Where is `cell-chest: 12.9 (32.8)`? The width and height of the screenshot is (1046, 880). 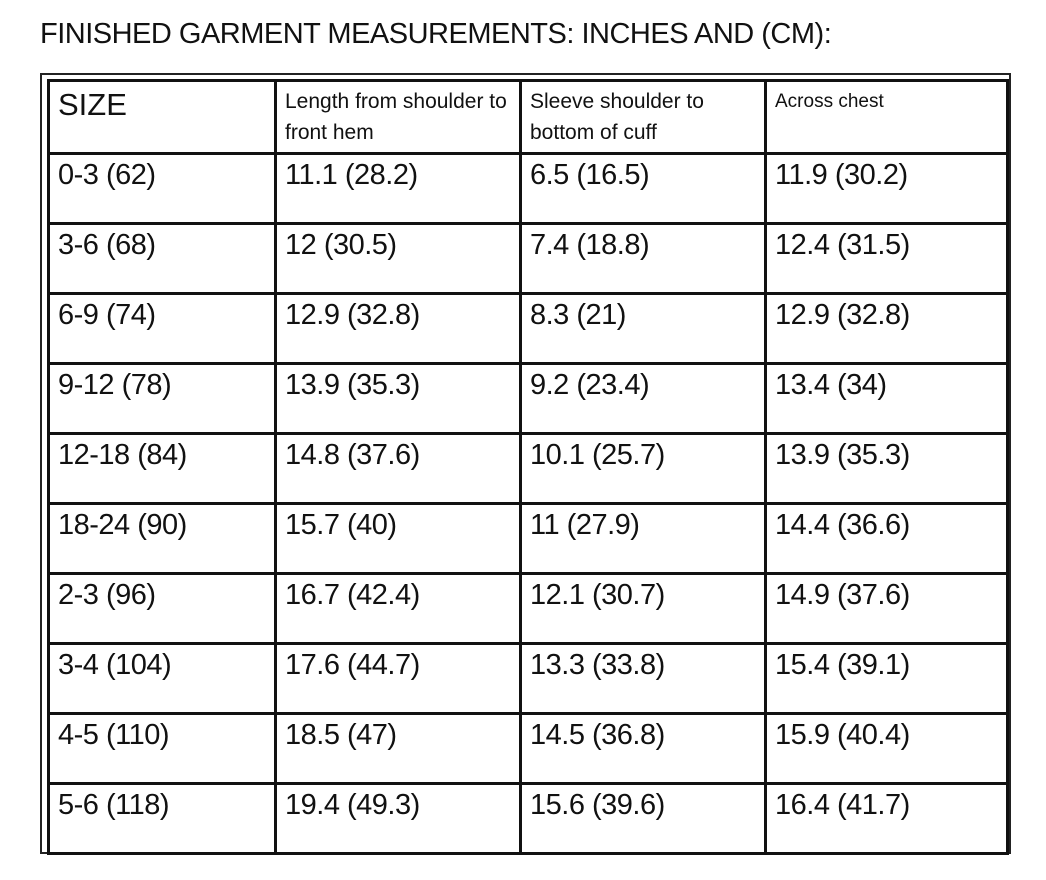 cell-chest: 12.9 (32.8) is located at coordinates (886, 328).